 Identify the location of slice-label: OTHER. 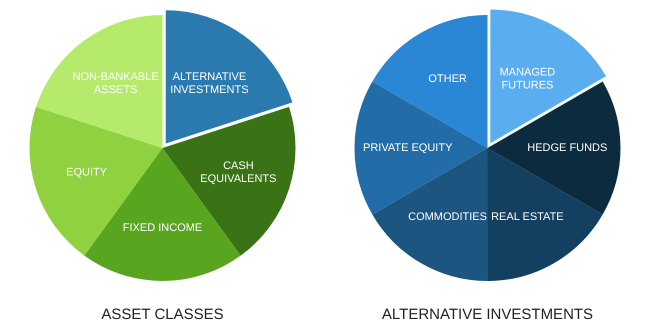
(447, 78).